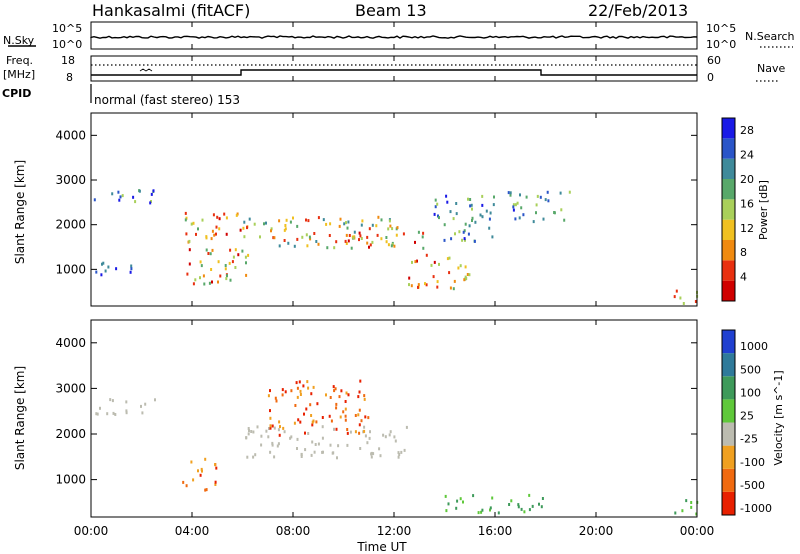  What do you see at coordinates (752, 485) in the screenshot?
I see `colorbar-tick-label: -500` at bounding box center [752, 485].